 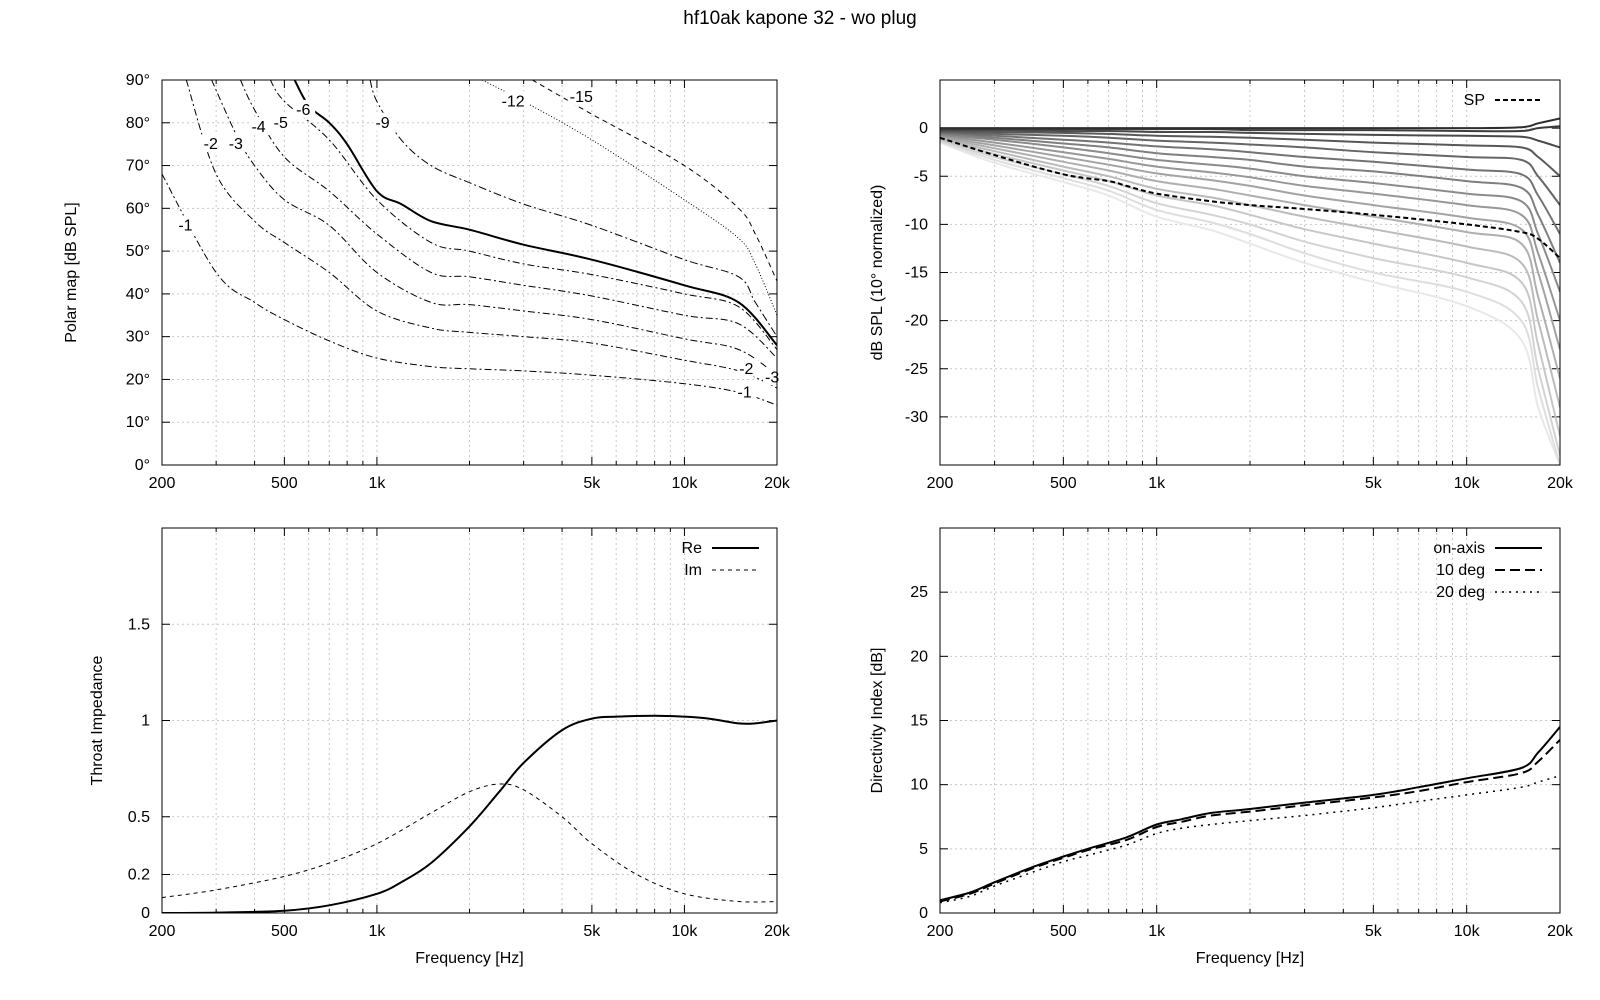 What do you see at coordinates (469, 843) in the screenshot?
I see `series-im-line` at bounding box center [469, 843].